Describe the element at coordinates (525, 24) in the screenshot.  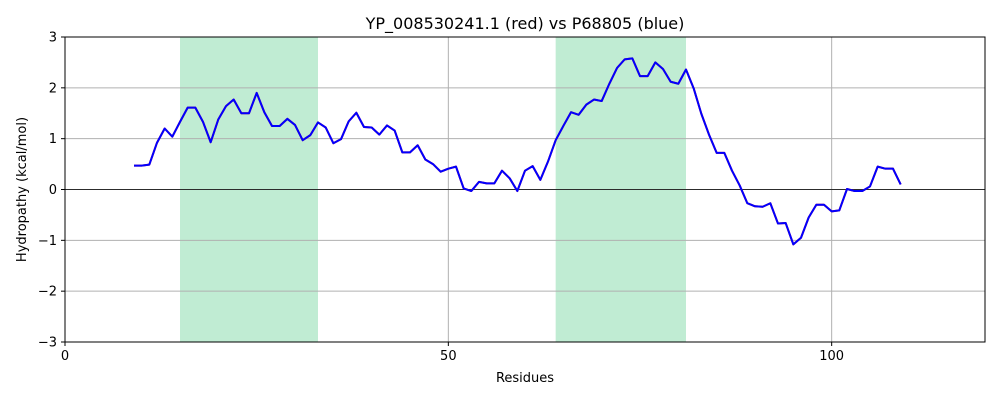
I see `chart-title: YP_008530241.1 (red) vs P68805 (blue)` at that location.